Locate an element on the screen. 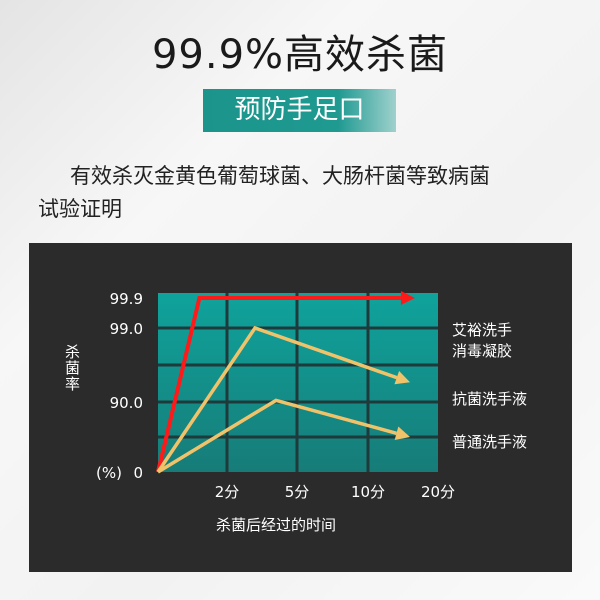 The height and width of the screenshot is (600, 600). y-tick-label: 99.0 is located at coordinates (126, 329).